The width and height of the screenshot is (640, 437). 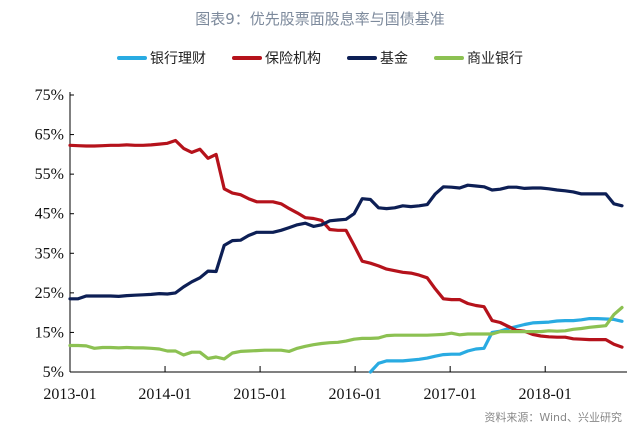 What do you see at coordinates (545, 394) in the screenshot?
I see `x-tick-label: 2018-01` at bounding box center [545, 394].